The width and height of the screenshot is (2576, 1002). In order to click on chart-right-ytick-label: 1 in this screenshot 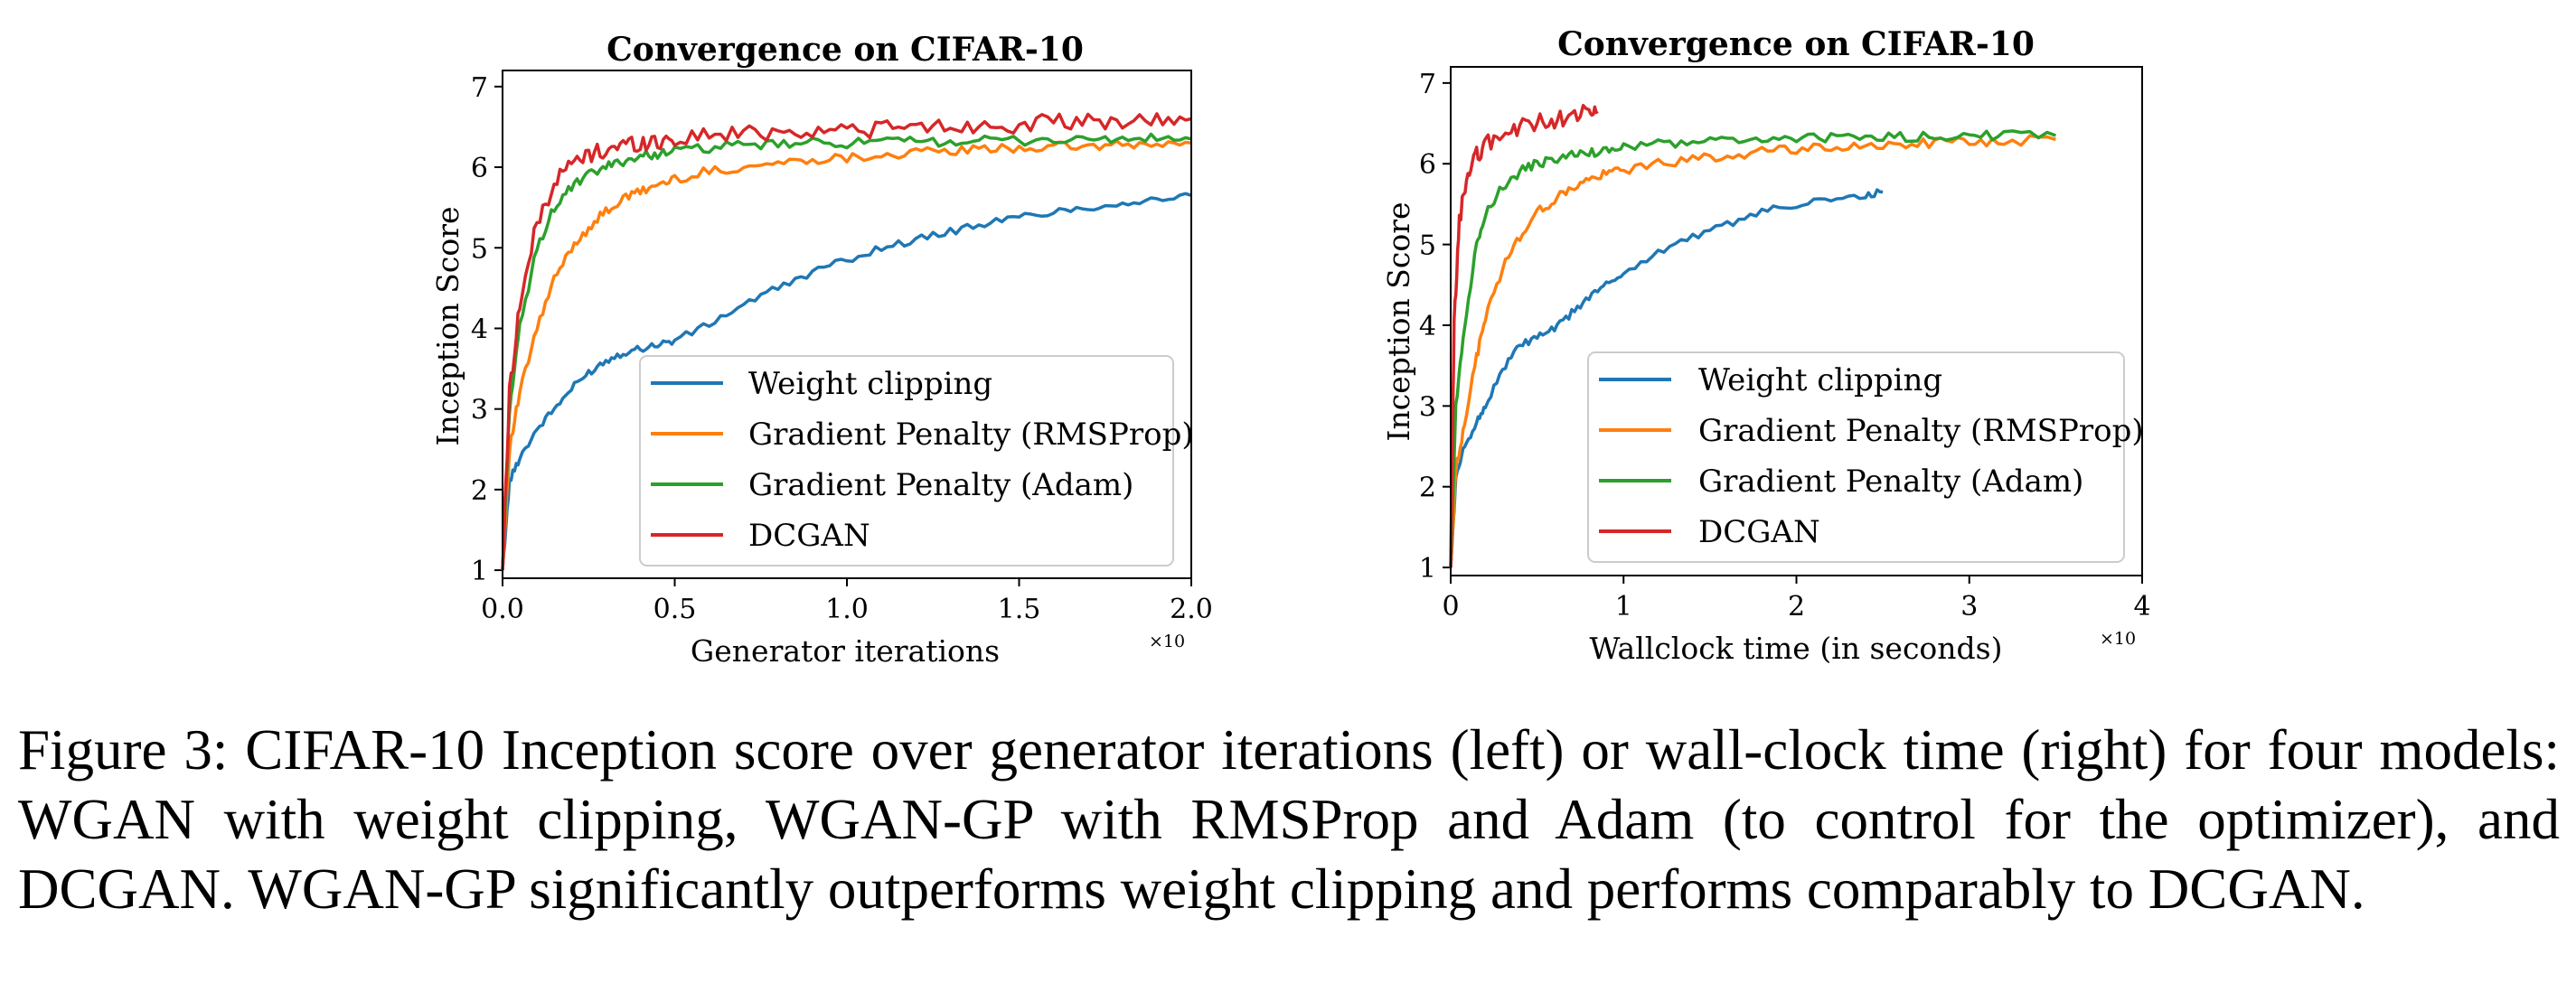, I will do `click(1428, 569)`.